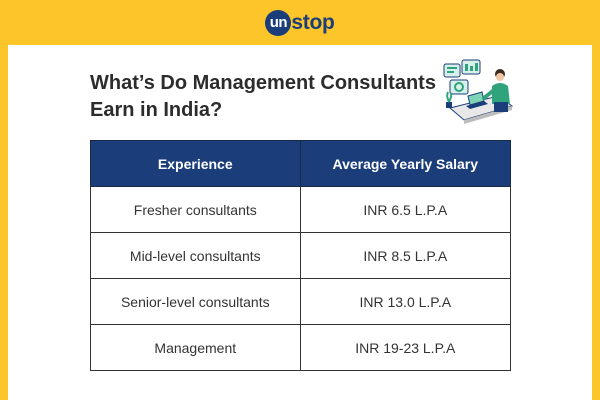 This screenshot has width=600, height=400. Describe the element at coordinates (405, 347) in the screenshot. I see `salary-cell: INR 19-23 L.P.A` at that location.